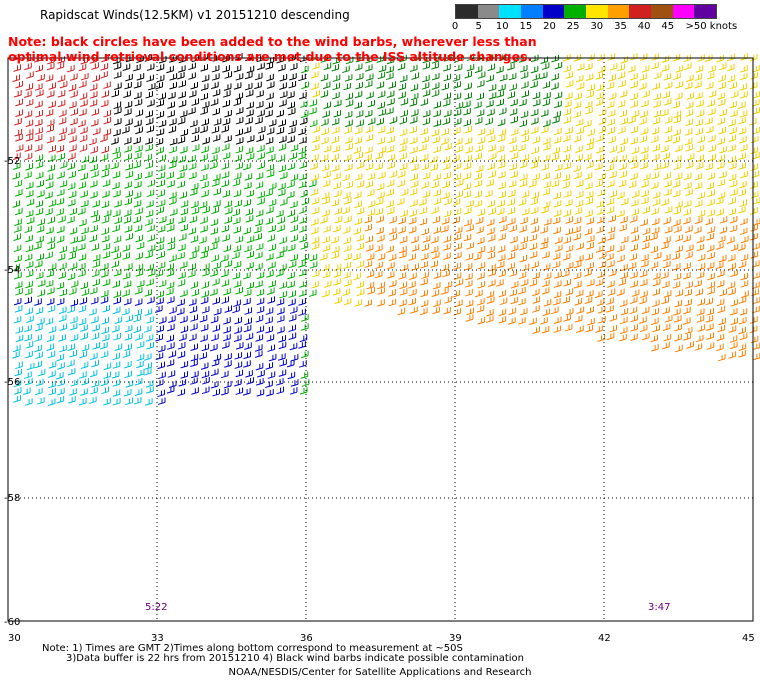 The image size is (760, 688). I want to click on scale-label-0: 0, so click(455, 26).